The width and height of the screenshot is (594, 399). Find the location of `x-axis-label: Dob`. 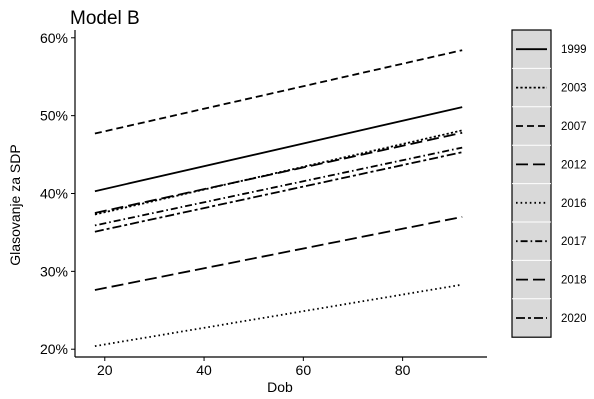

x-axis-label: Dob is located at coordinates (280, 387).